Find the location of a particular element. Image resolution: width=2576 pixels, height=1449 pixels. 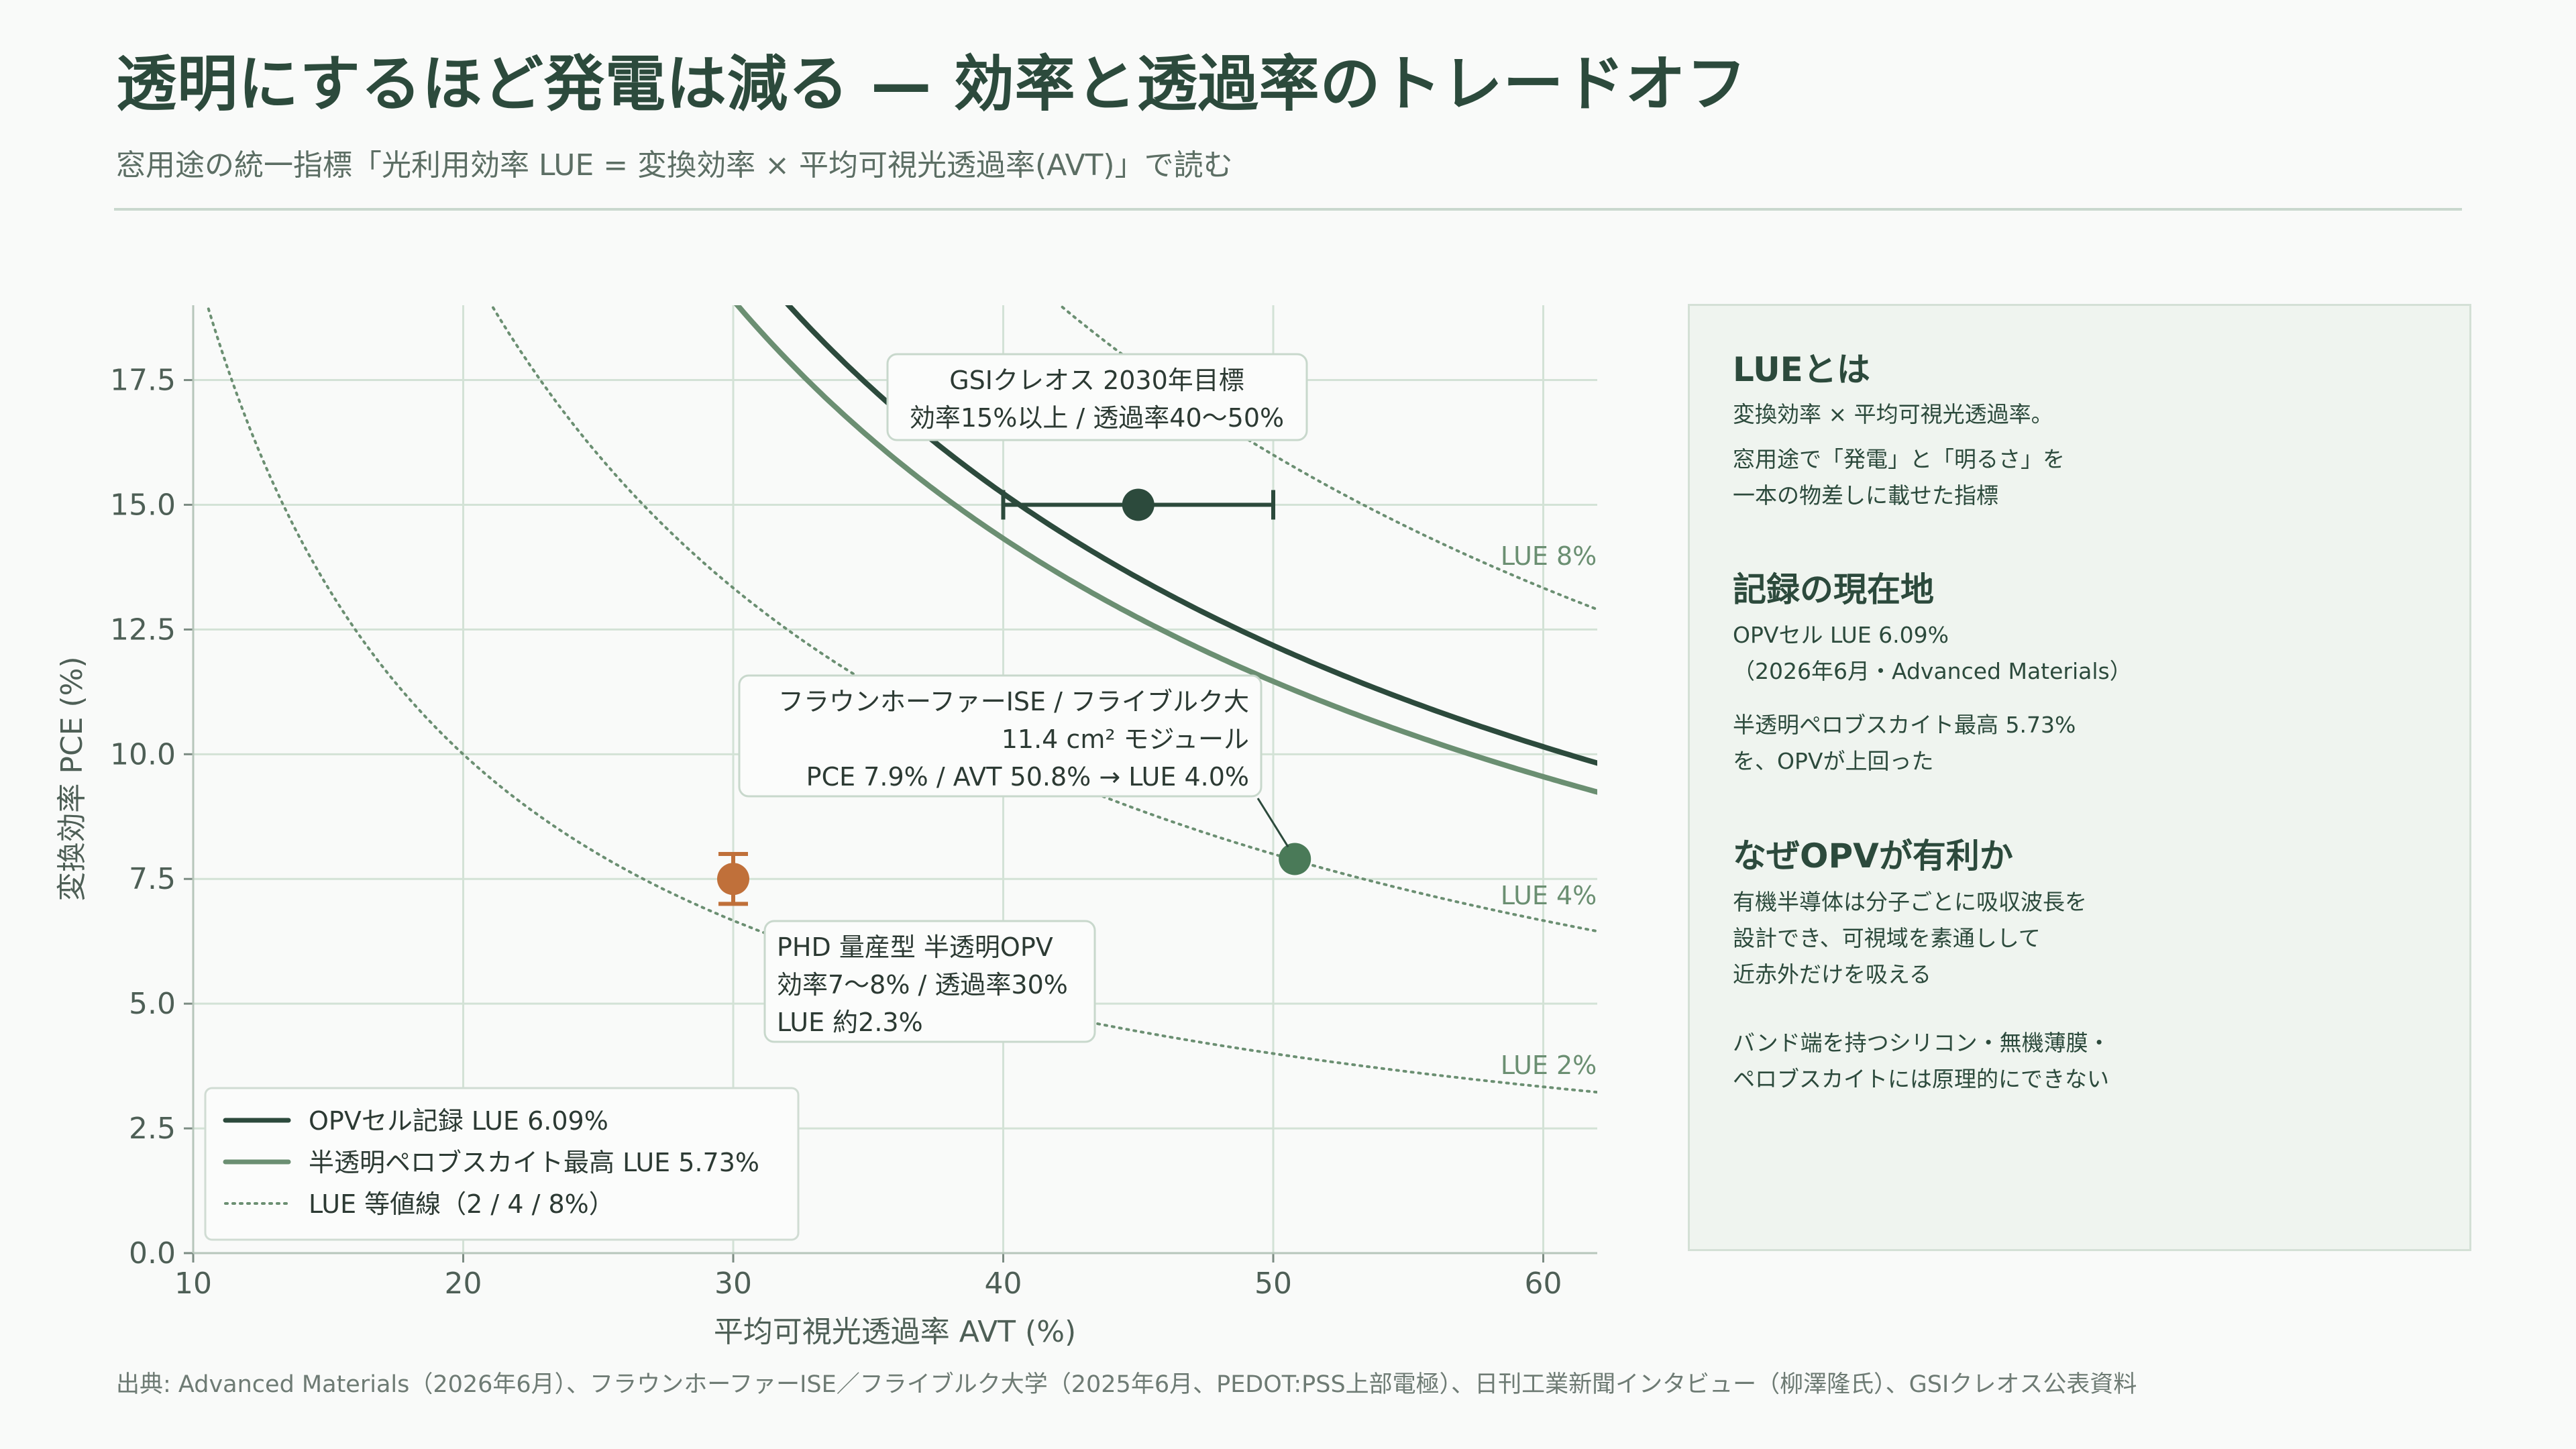

point-phd is located at coordinates (733, 879).